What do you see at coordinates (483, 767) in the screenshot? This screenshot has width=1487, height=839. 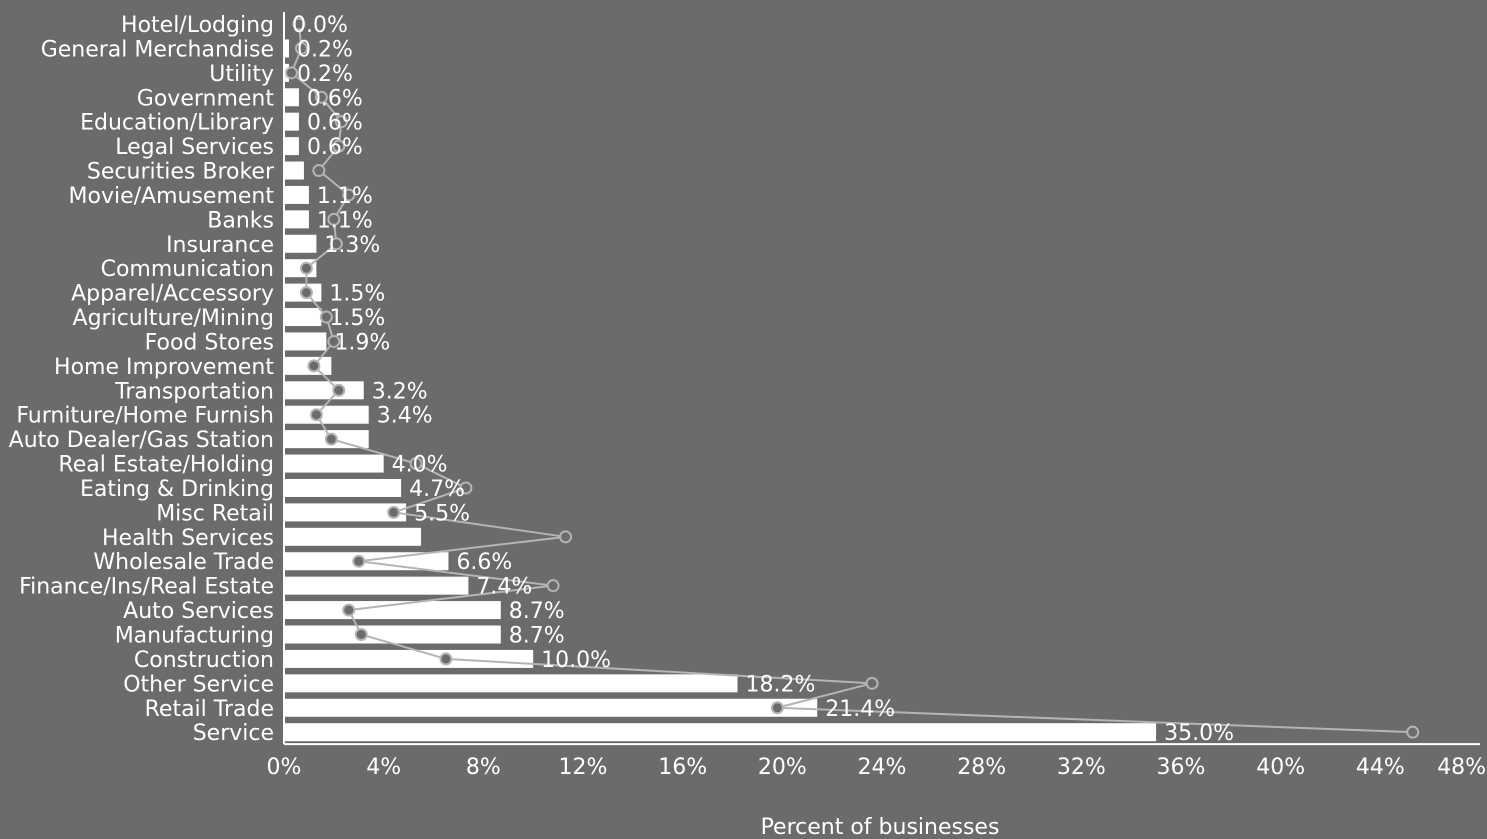 I see `x-tick-label: 8%` at bounding box center [483, 767].